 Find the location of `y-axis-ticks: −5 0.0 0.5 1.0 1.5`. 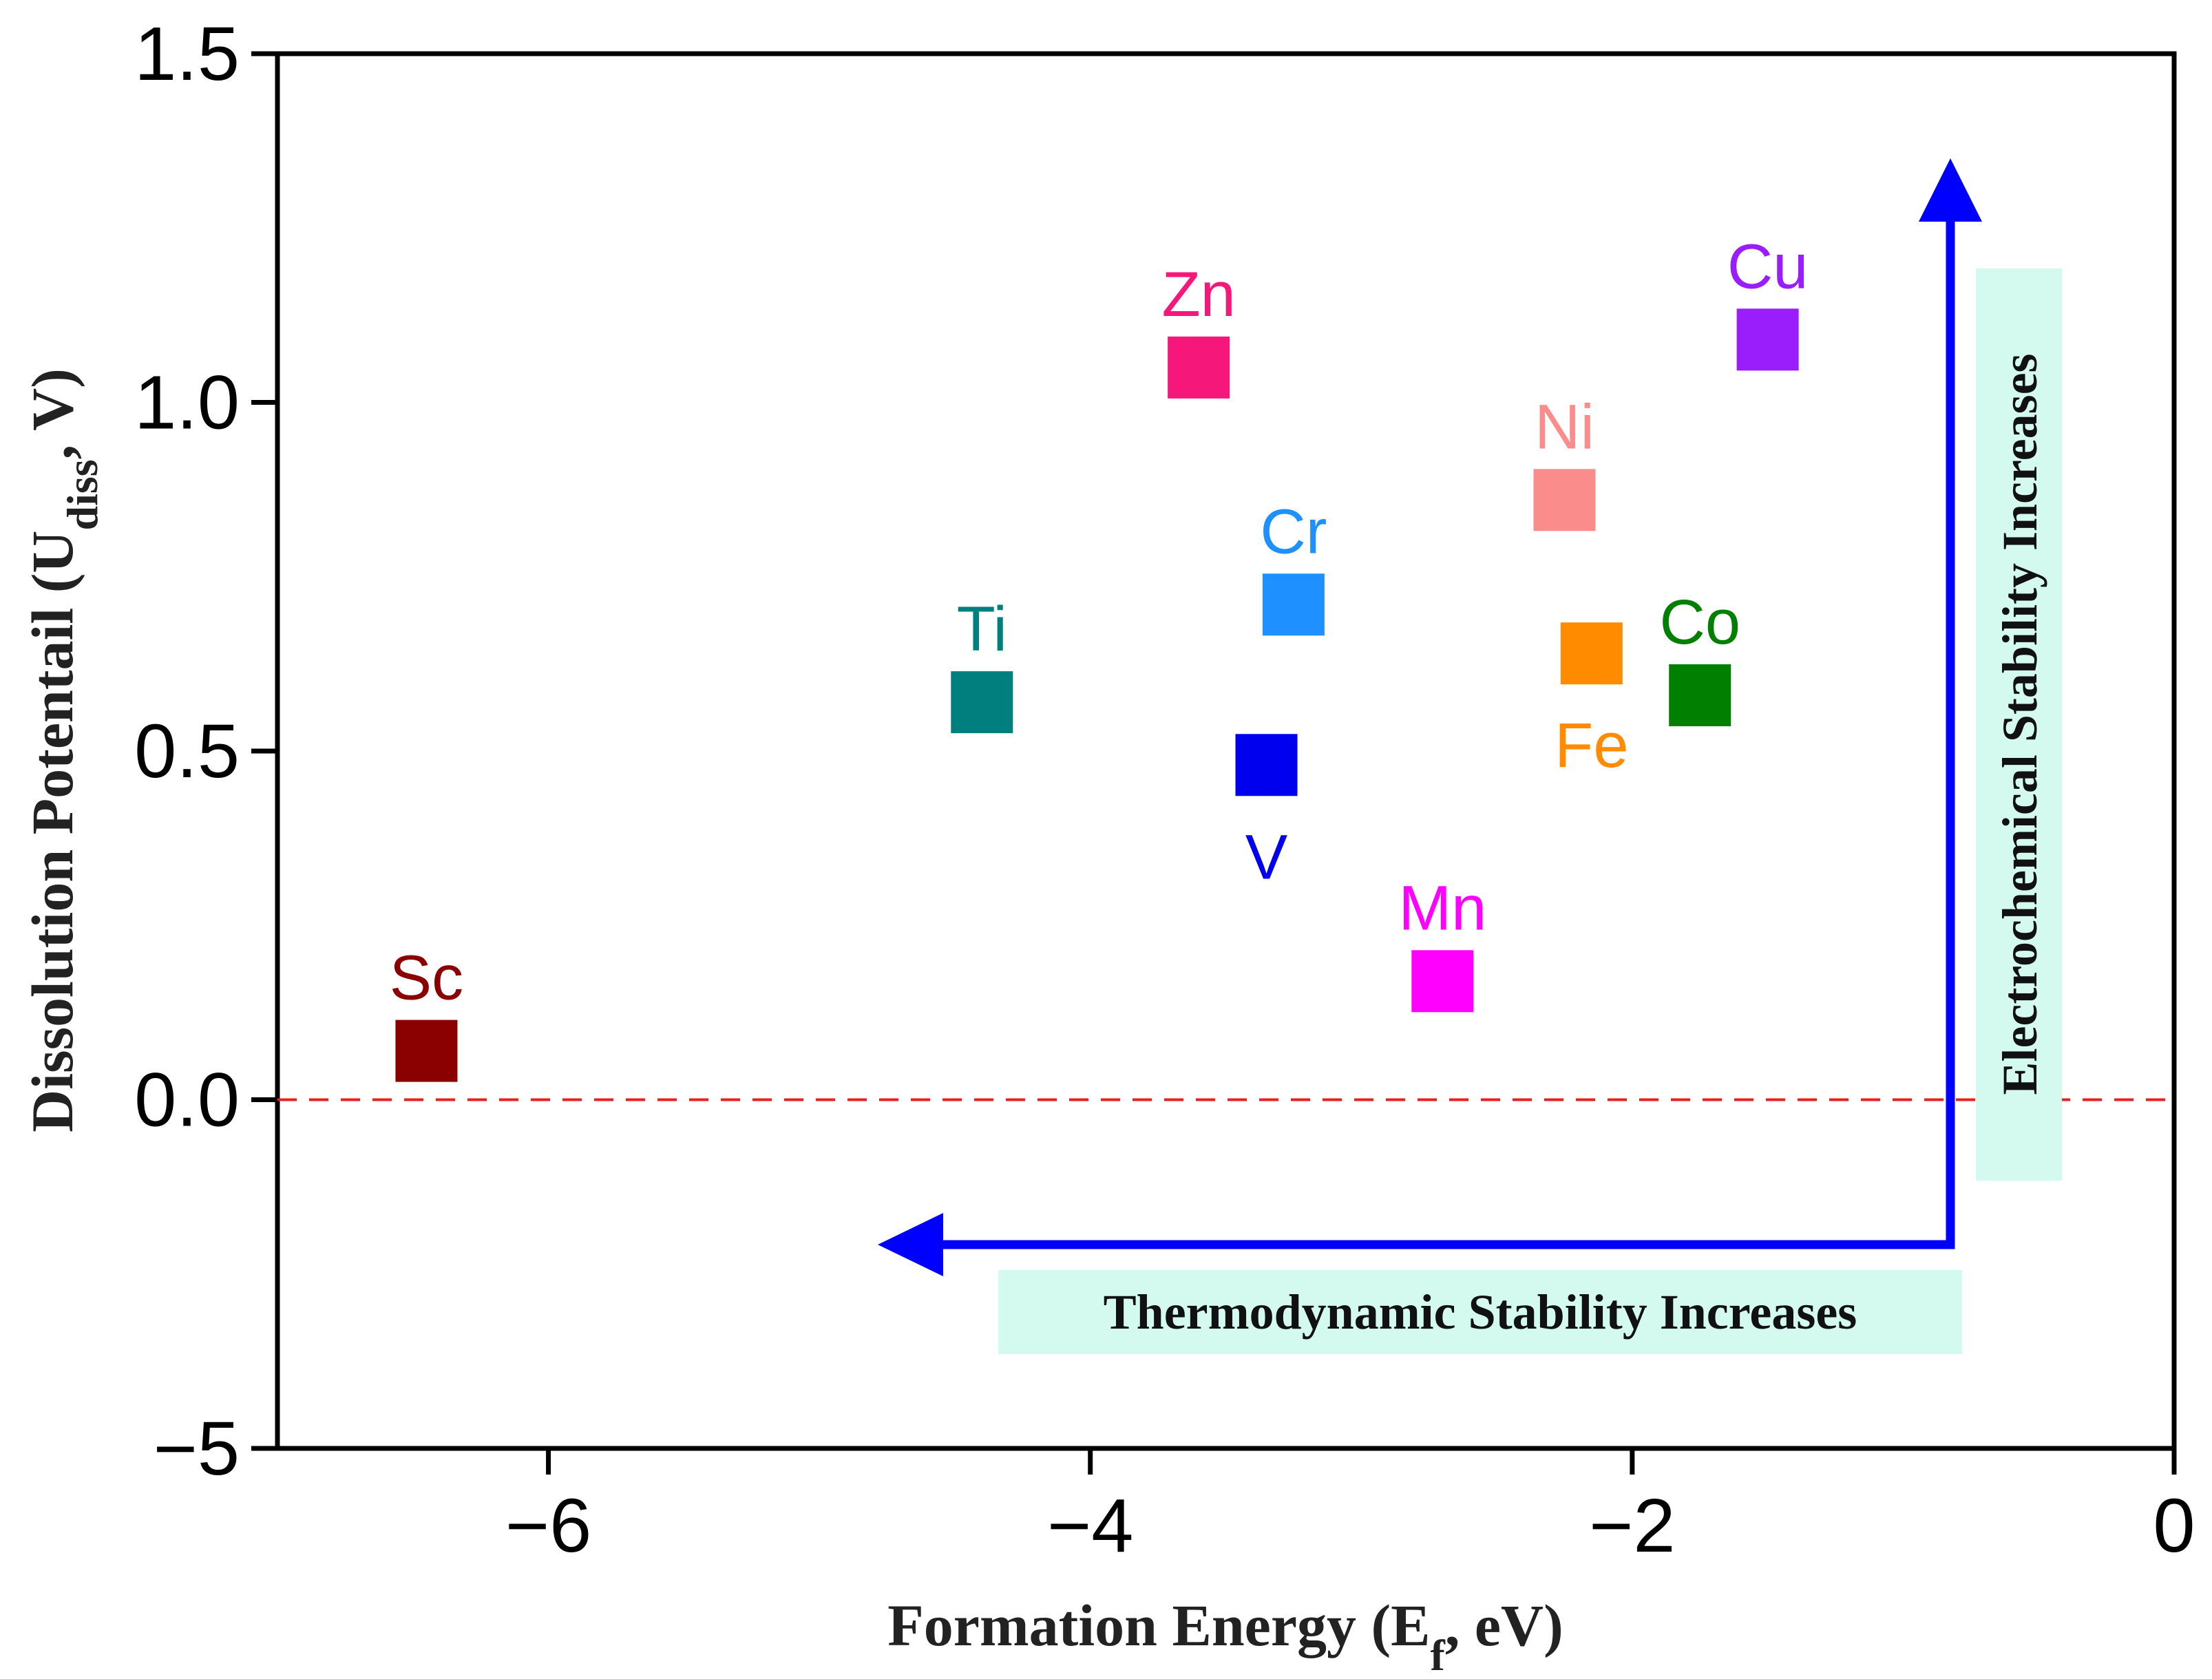

y-axis-ticks: −5 0.0 0.5 1.0 1.5 is located at coordinates (206, 751).